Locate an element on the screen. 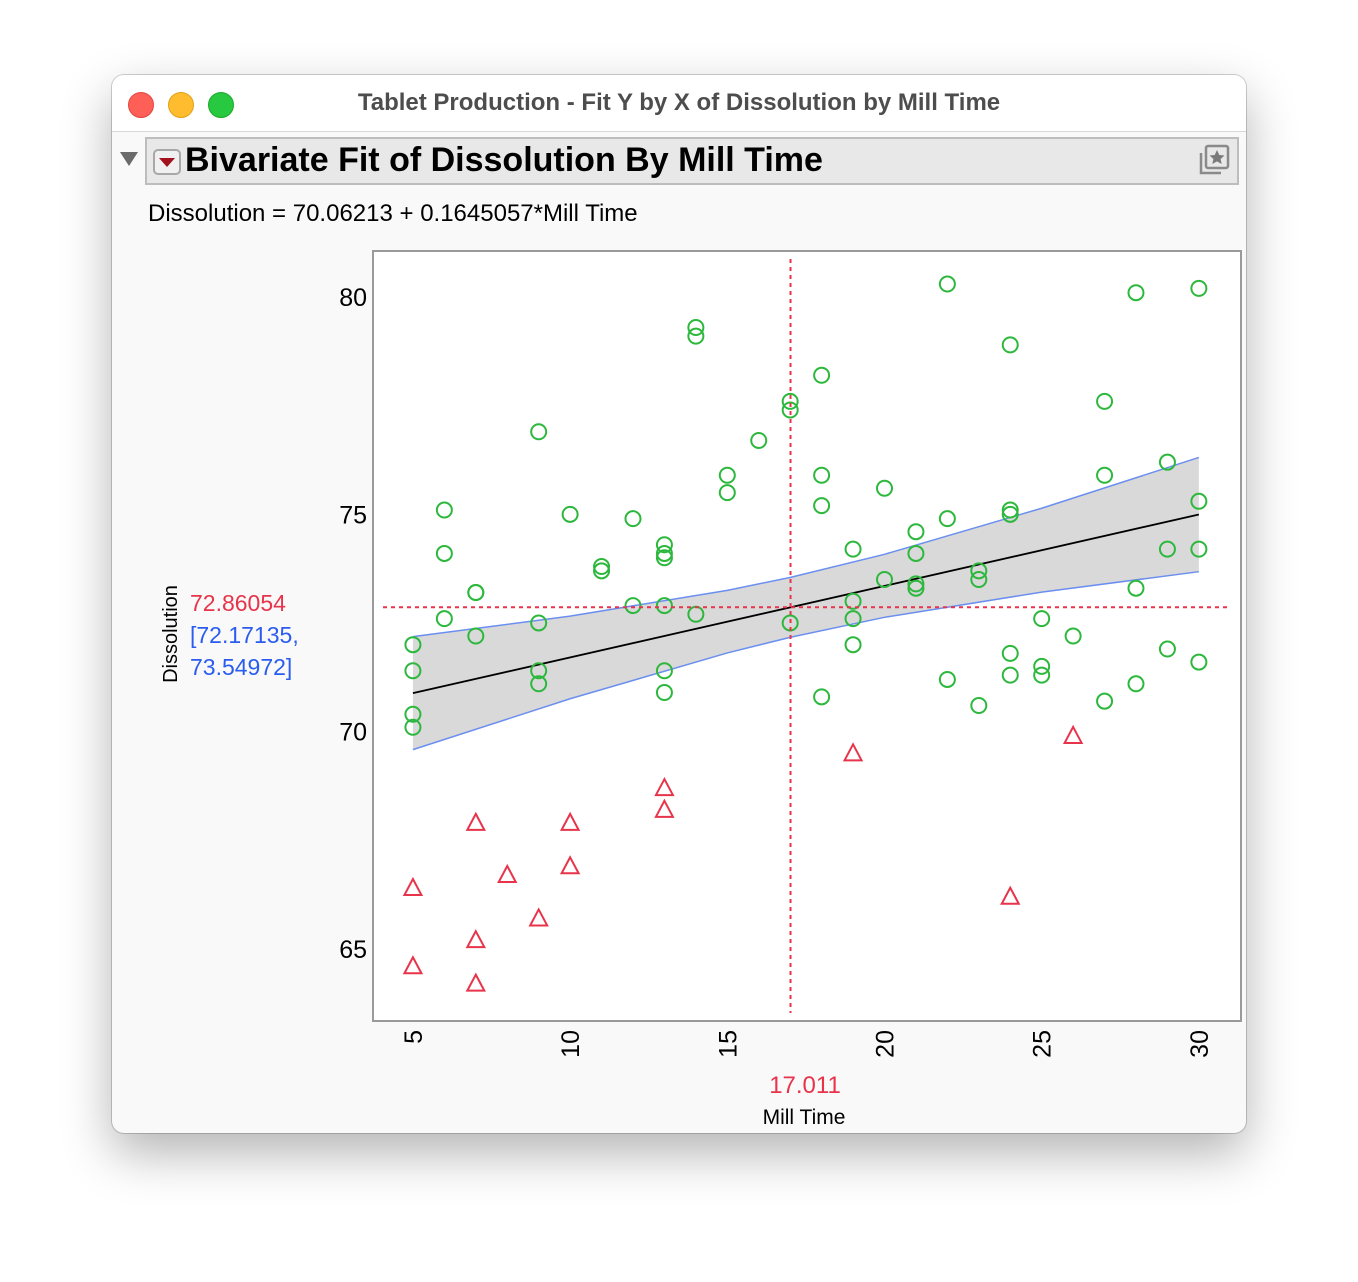 The width and height of the screenshot is (1358, 1282). y-tick-label: 65 is located at coordinates (353, 950).